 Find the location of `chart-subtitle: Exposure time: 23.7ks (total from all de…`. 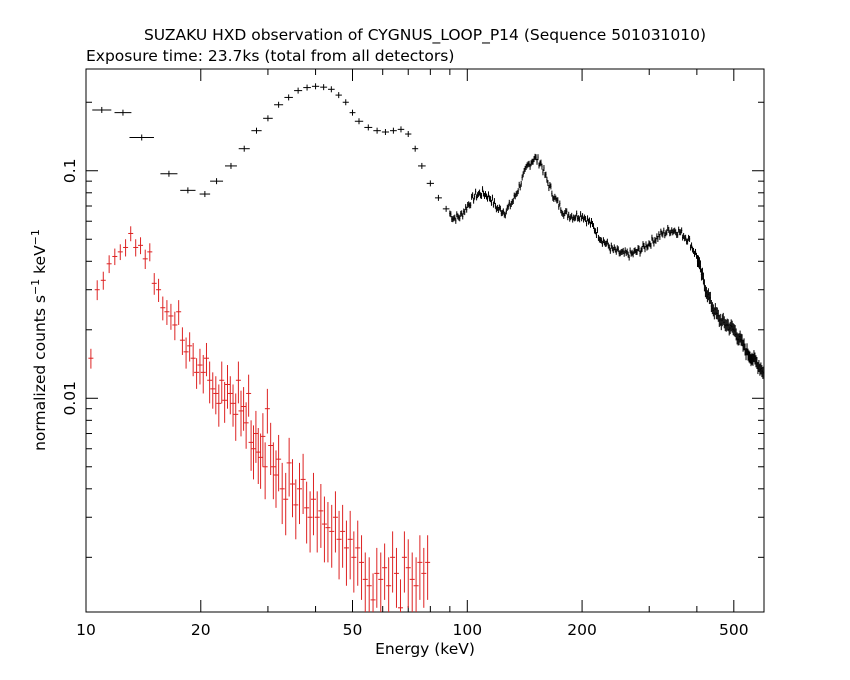

chart-subtitle: Exposure time: 23.7ks (total from all de… is located at coordinates (270, 56).